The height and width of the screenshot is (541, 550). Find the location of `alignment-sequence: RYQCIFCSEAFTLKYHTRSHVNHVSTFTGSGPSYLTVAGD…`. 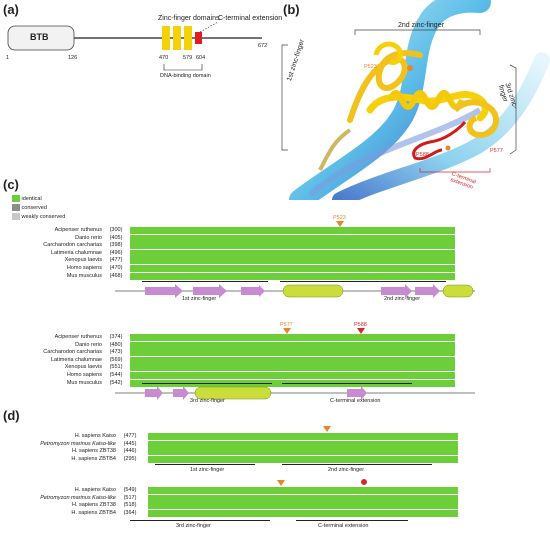

alignment-sequence: RYQCIFCSEAFTLKYHTRSHVNHVSTFTGSGPSYLTVAGD… is located at coordinates (303, 498).